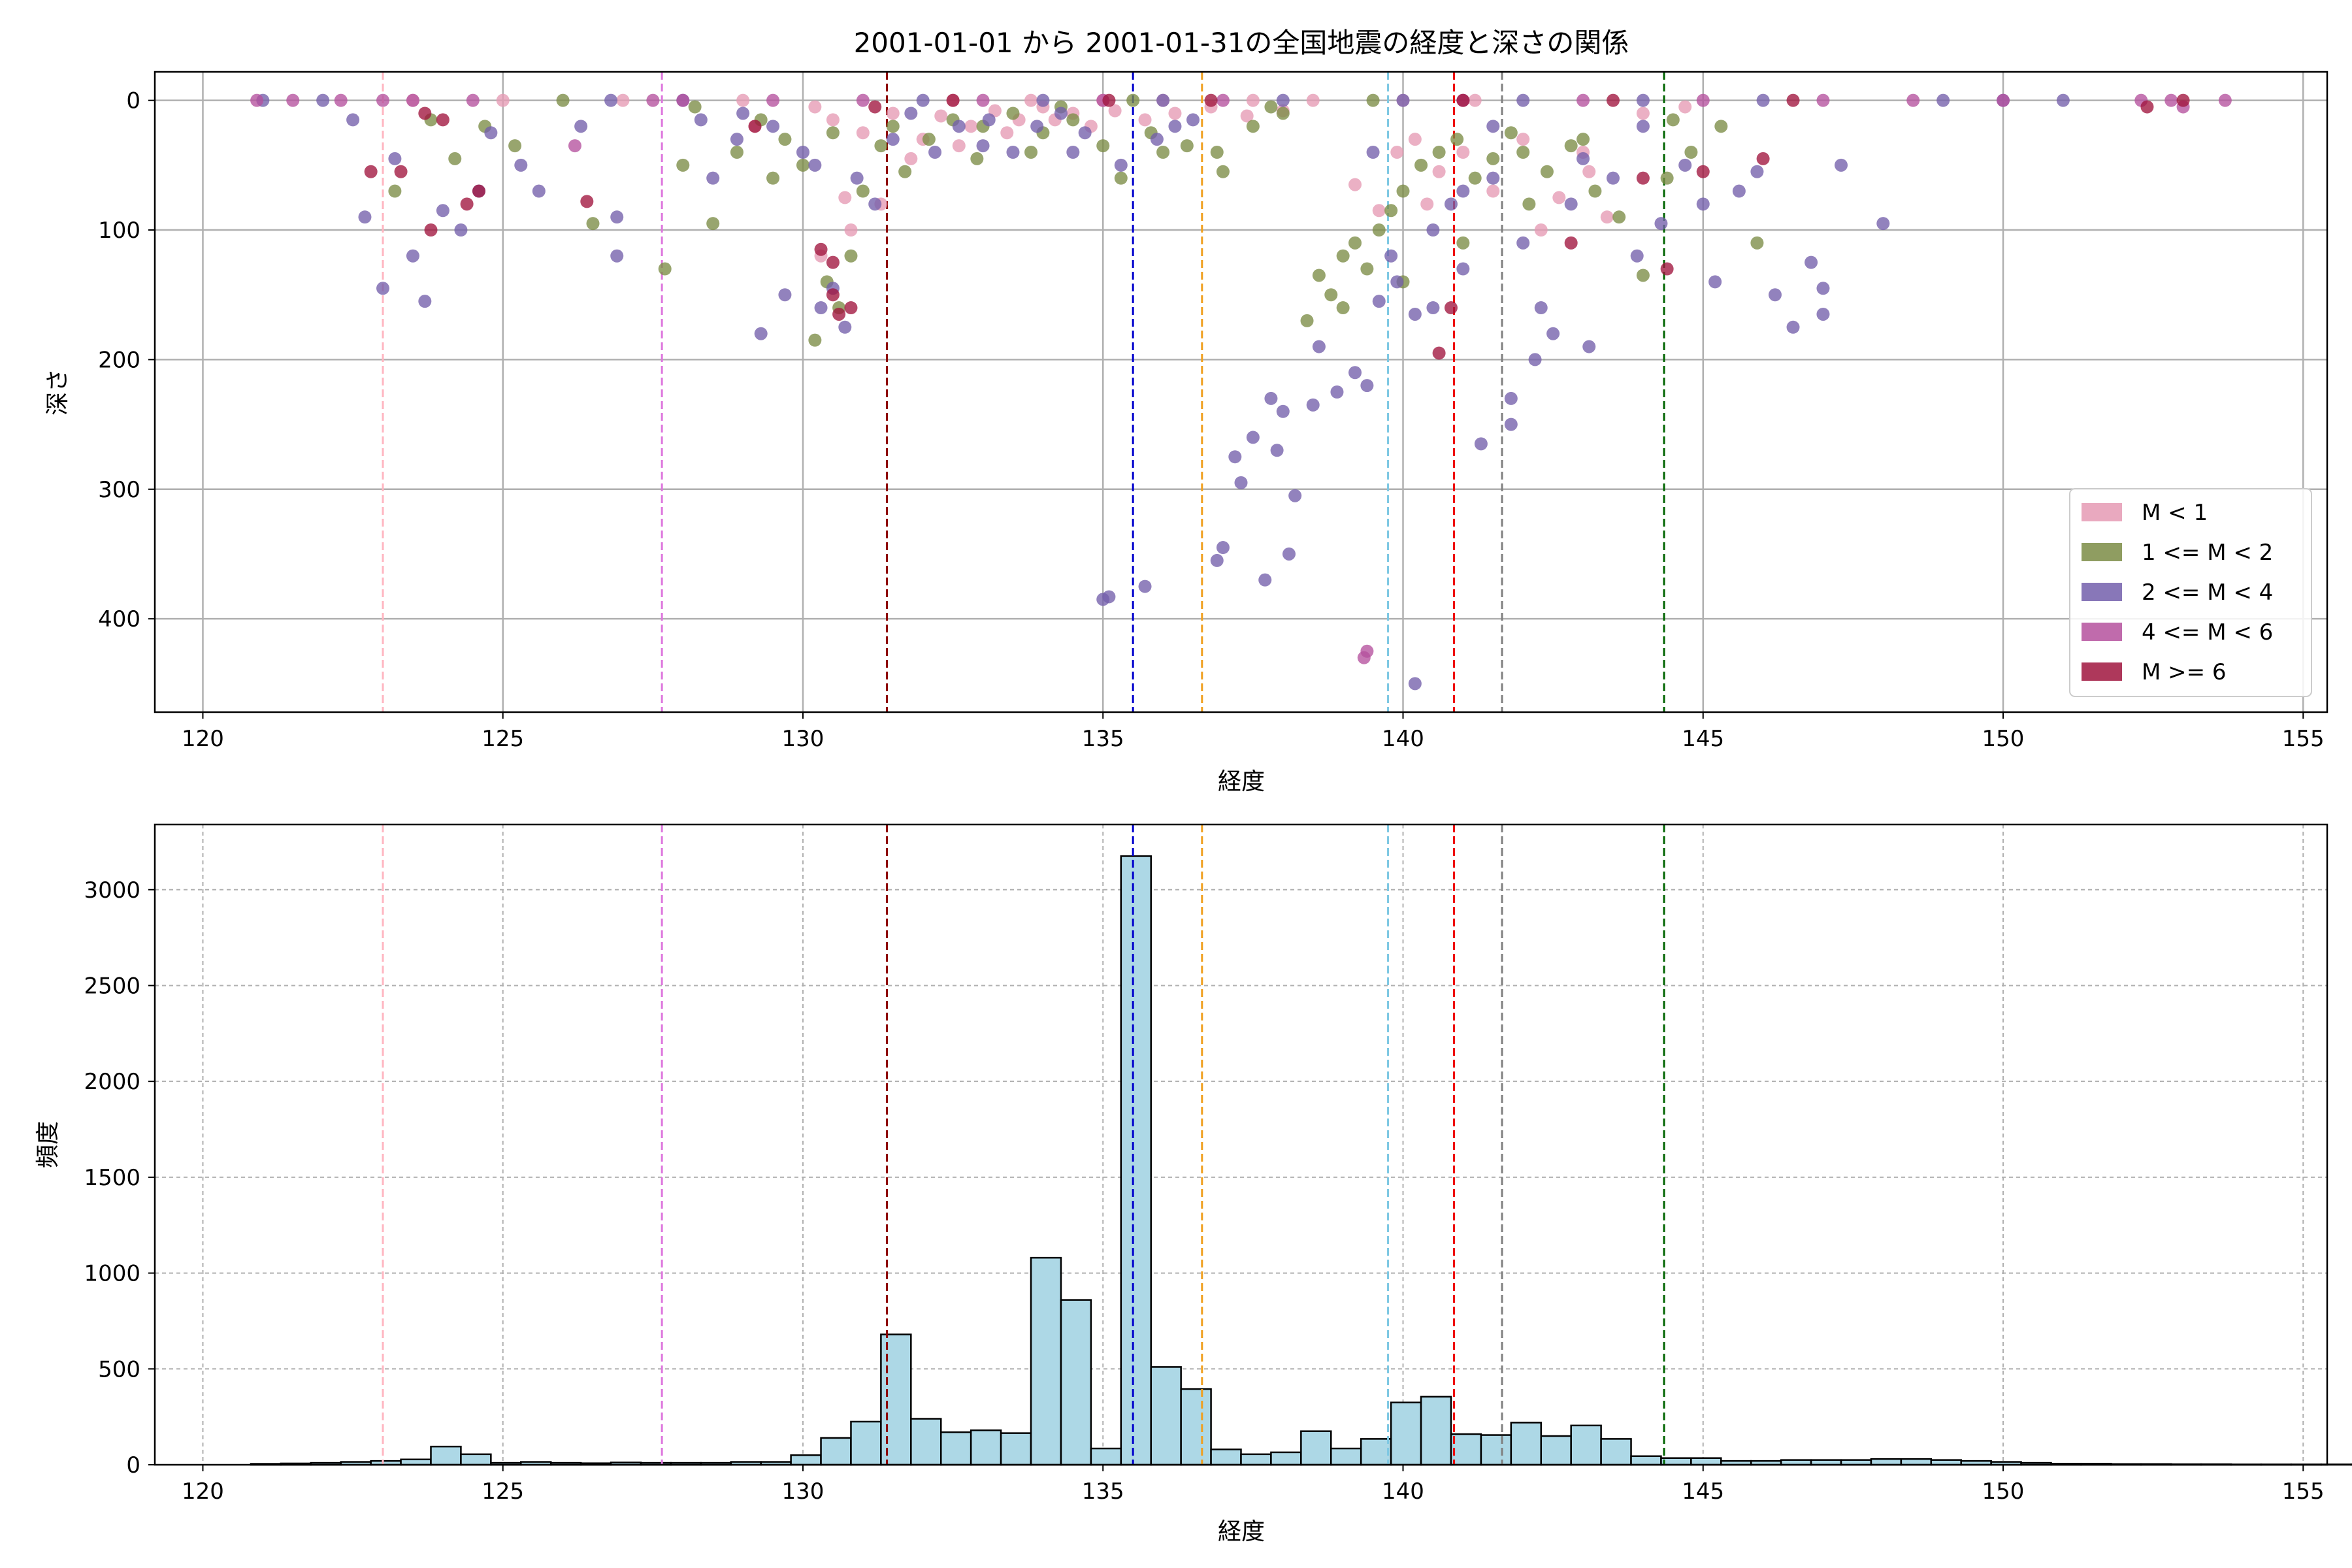  Describe the element at coordinates (1076, 220) in the screenshot. I see `series-points` at that location.